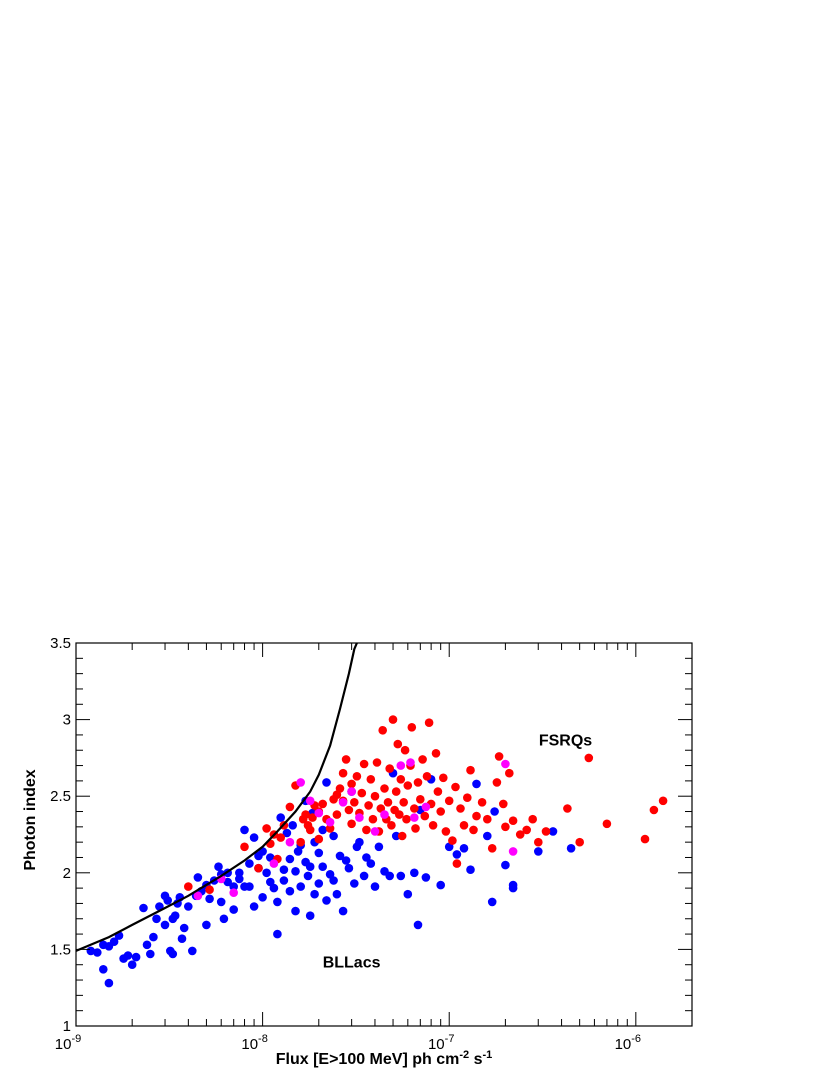 The image size is (830, 1075). What do you see at coordinates (68, 1043) in the screenshot?
I see `x-tick-label-0: 10⁻⁹` at bounding box center [68, 1043].